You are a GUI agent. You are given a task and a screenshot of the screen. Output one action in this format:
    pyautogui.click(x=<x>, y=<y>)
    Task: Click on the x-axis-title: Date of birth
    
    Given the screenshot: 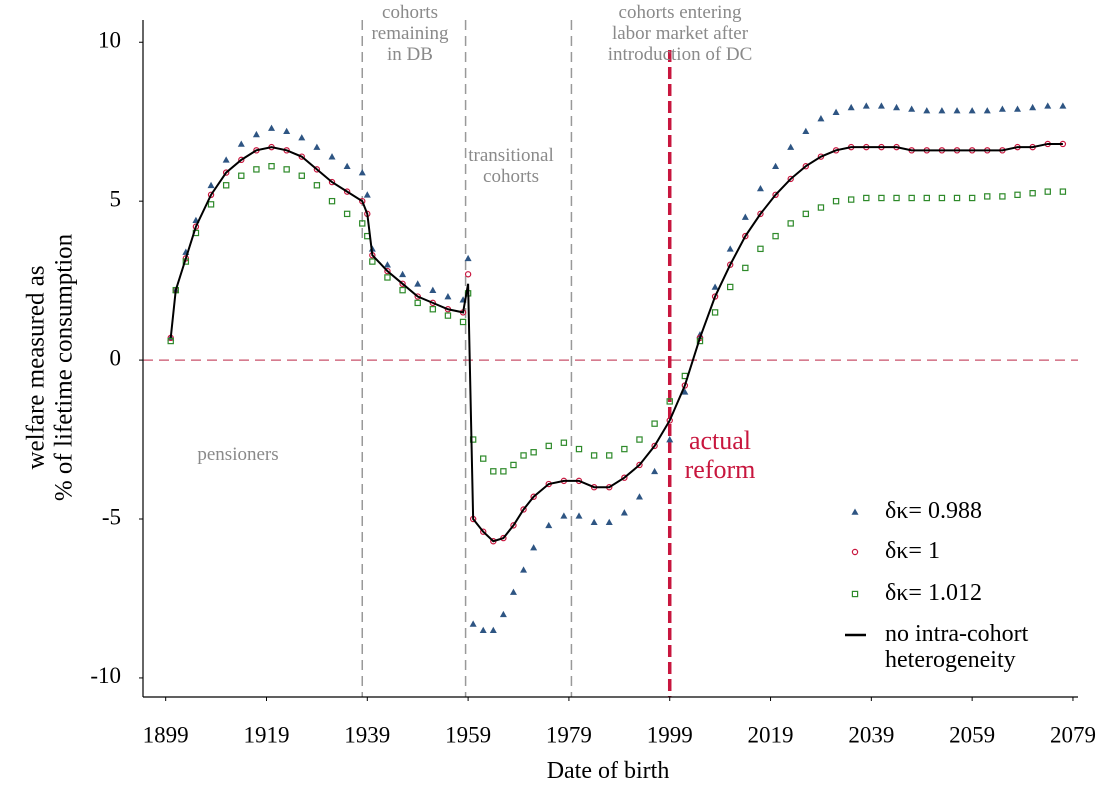 What is the action you would take?
    pyautogui.click(x=608, y=771)
    